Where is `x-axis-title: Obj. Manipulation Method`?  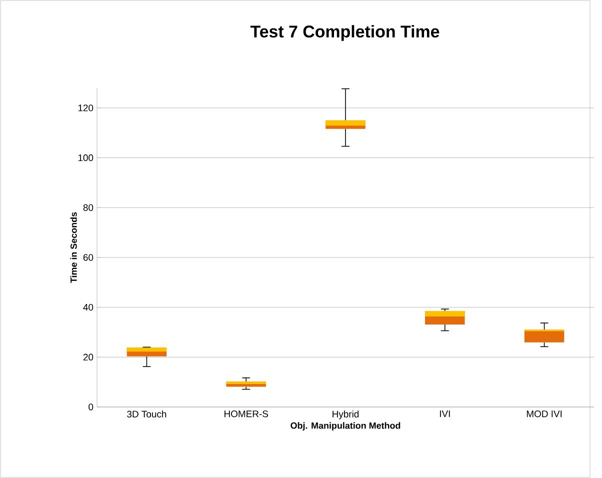 x-axis-title: Obj. Manipulation Method is located at coordinates (345, 426).